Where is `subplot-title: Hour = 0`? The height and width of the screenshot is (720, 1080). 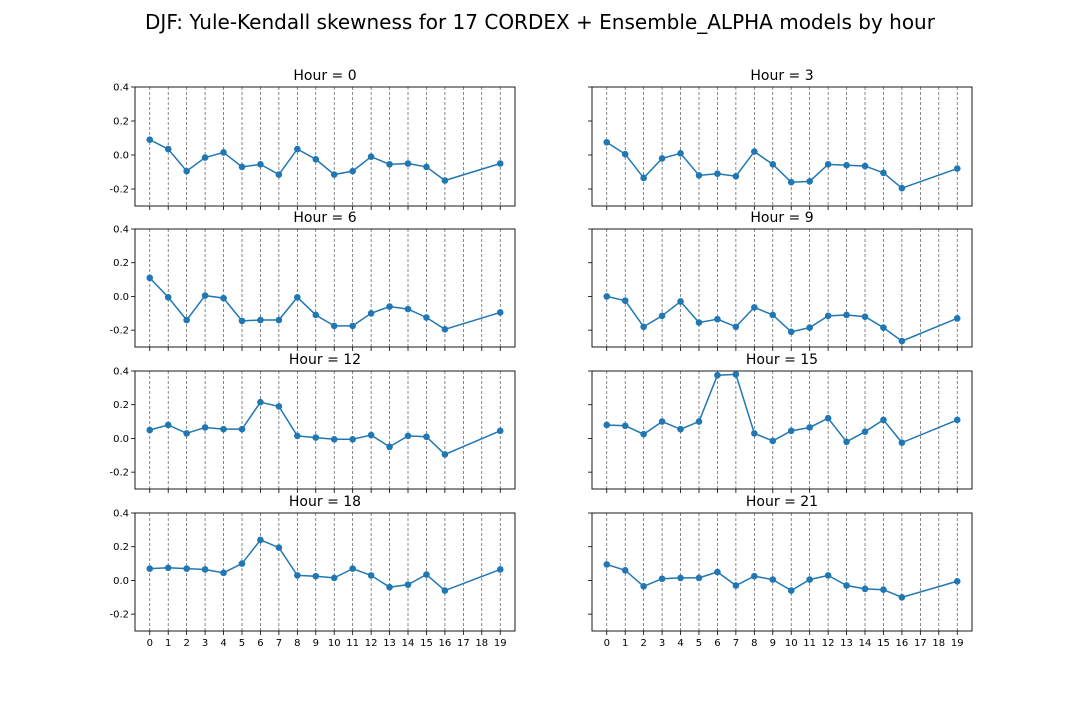
subplot-title: Hour = 0 is located at coordinates (324, 76).